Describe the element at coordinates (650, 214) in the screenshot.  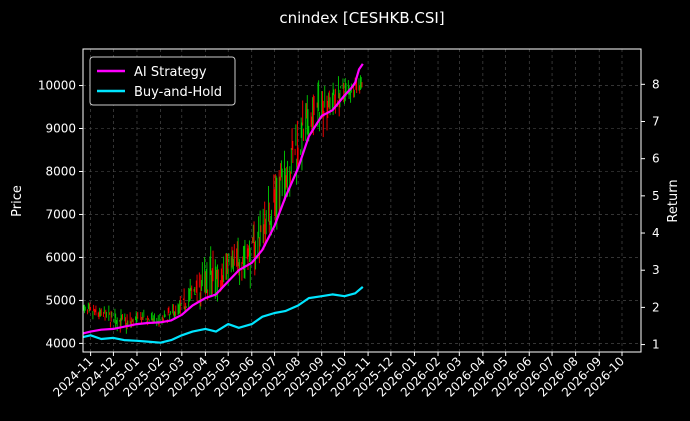
I see `right-axis-ticks: 1 2 3 4 5 6 7 8` at that location.